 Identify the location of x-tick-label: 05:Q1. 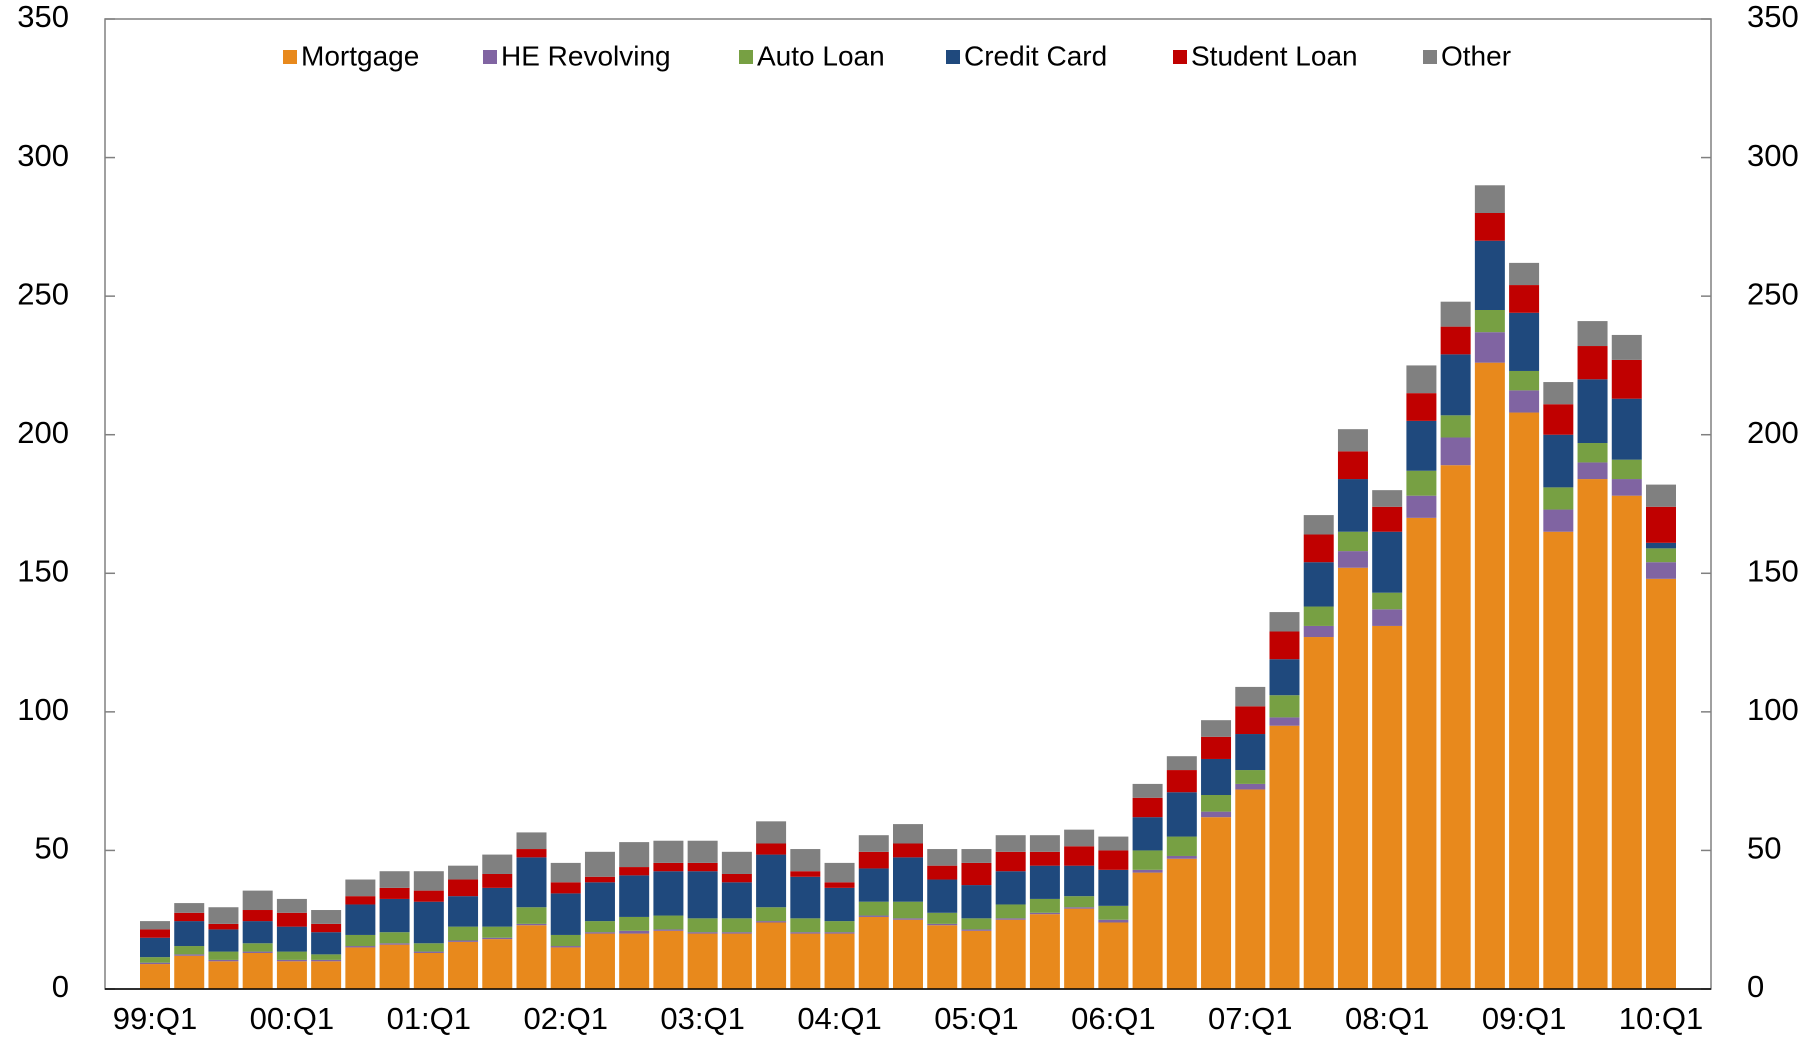
(976, 1018).